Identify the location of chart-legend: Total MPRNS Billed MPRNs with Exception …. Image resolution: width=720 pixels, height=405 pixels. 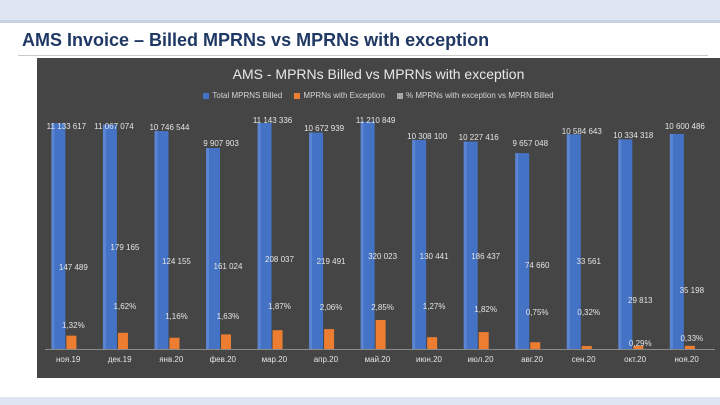
(378, 95).